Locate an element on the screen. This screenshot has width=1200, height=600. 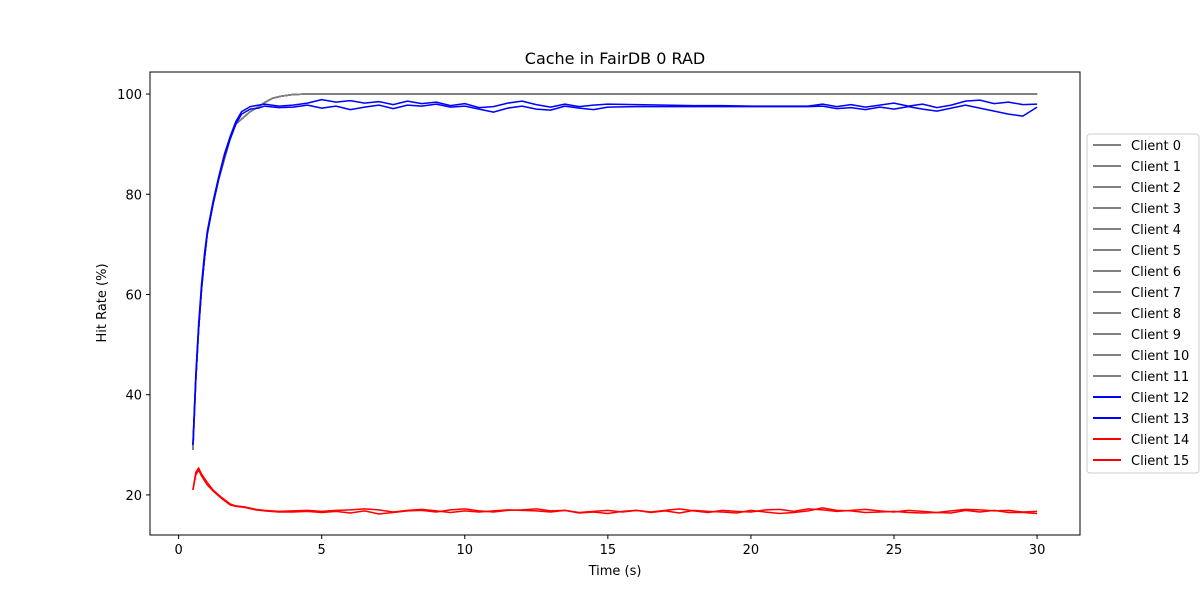
y-axis-label: Hit Rate (%) is located at coordinates (102, 302).